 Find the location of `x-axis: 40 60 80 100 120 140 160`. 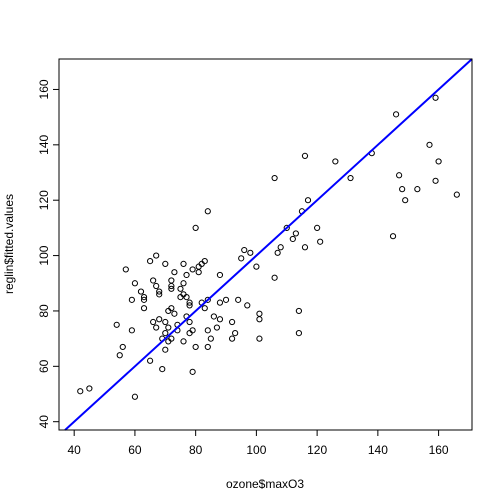

x-axis: 40 60 80 100 120 140 160 is located at coordinates (258, 443).